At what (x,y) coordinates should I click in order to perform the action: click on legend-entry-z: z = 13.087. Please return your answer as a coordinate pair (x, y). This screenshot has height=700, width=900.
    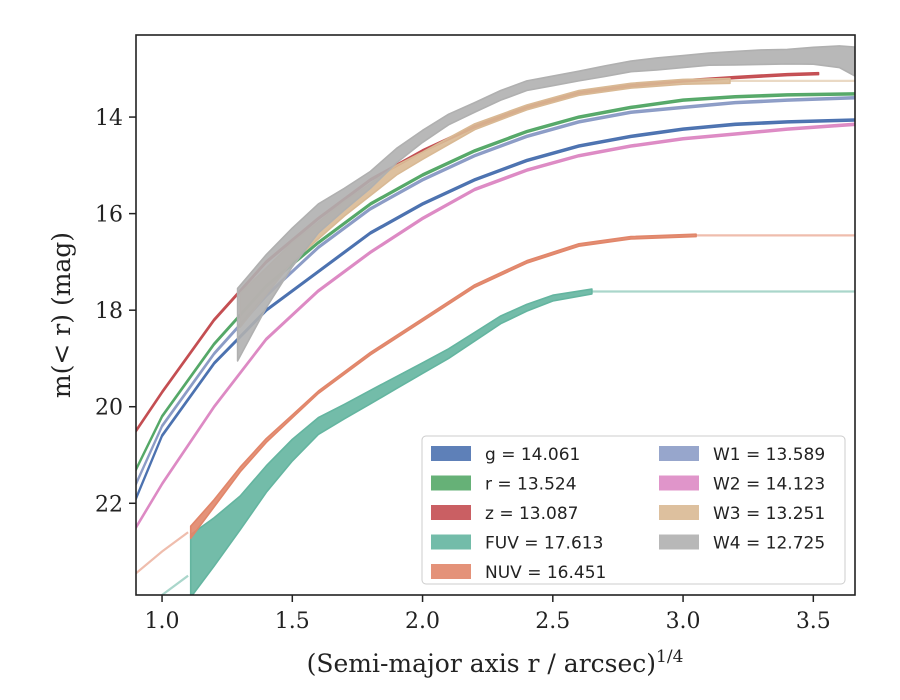
    Looking at the image, I should click on (531, 514).